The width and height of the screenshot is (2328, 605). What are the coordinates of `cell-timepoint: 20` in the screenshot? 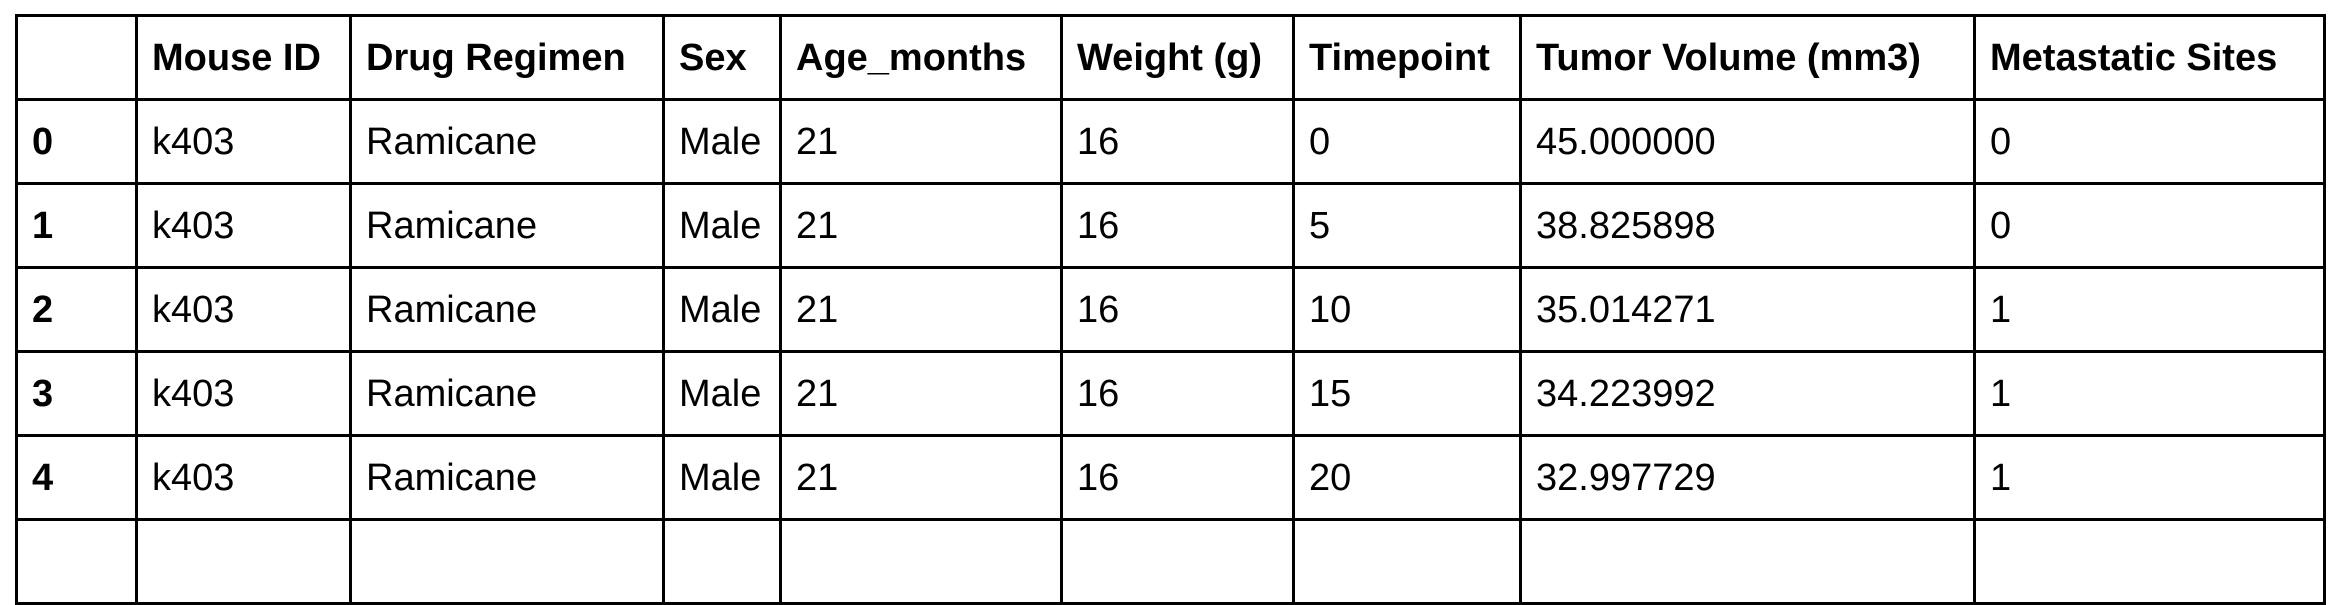 It's located at (1407, 477).